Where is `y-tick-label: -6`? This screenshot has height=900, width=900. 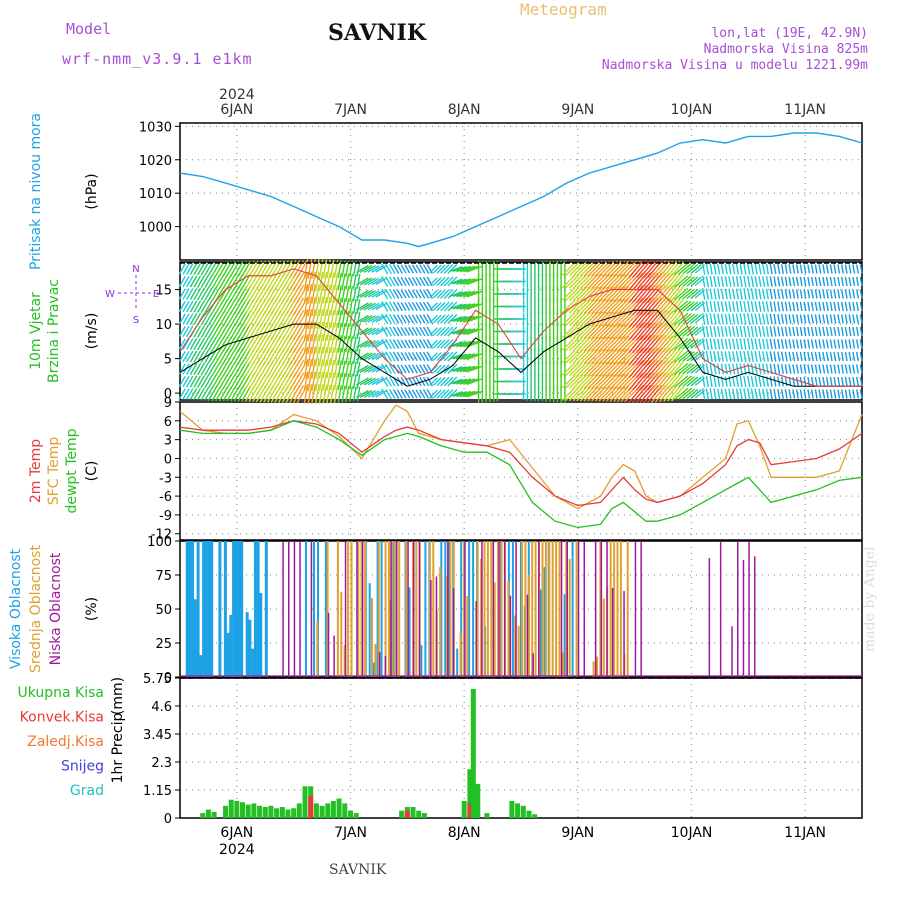 y-tick-label: -6 is located at coordinates (165, 497).